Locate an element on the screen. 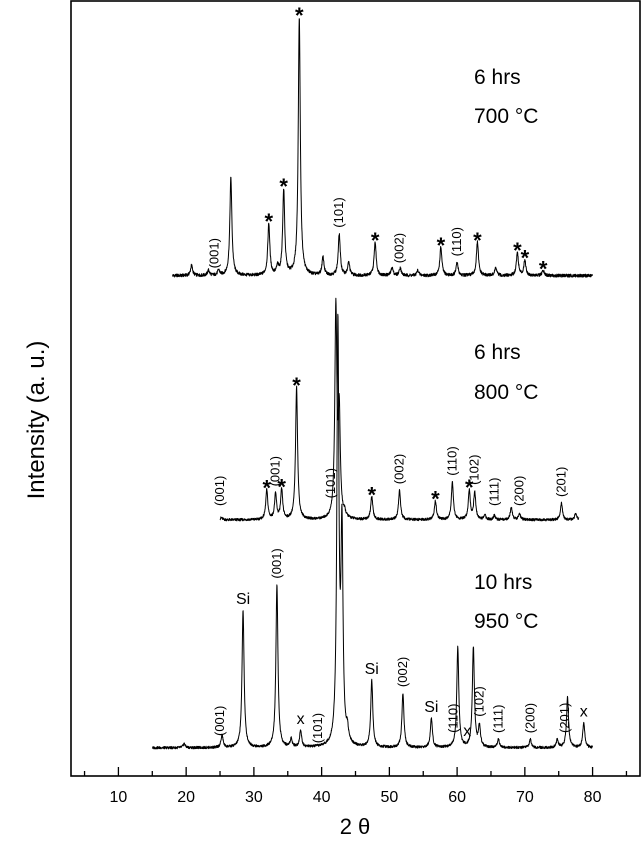  x-tick-label: 50 is located at coordinates (389, 797).